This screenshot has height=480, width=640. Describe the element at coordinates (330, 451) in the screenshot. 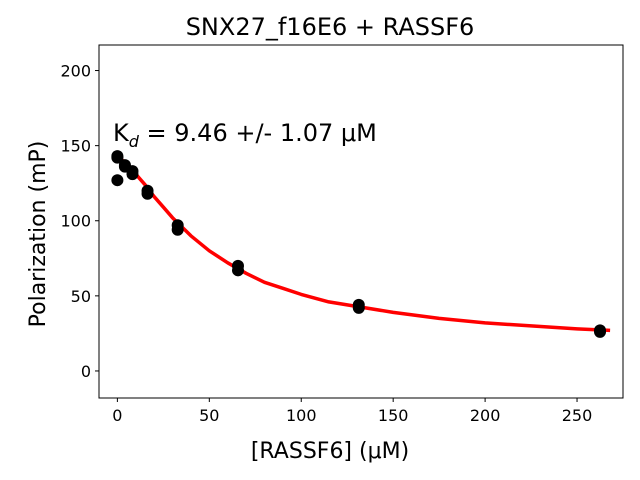

I see `x-axis-title: [RASSF6] (μM)` at that location.